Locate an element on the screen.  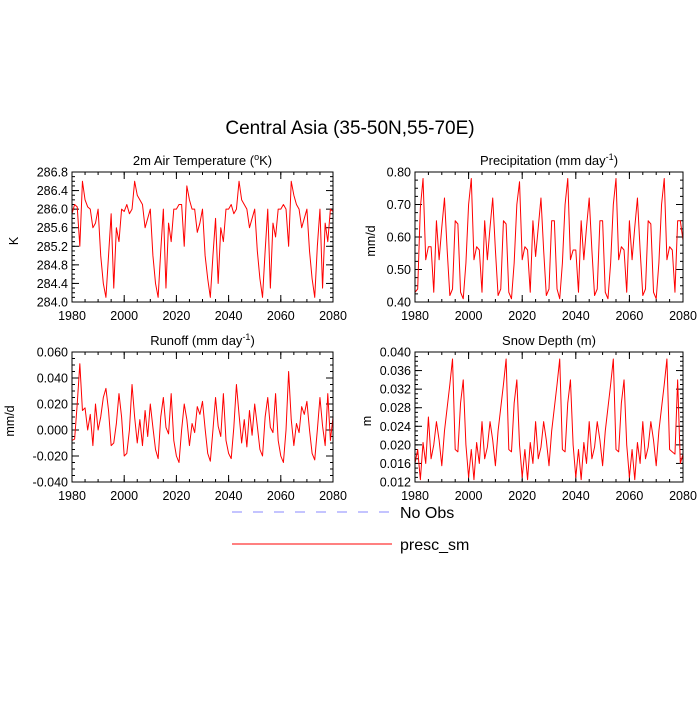
panel-title-runoff: Runoff (mm day-1) is located at coordinates (202, 340).